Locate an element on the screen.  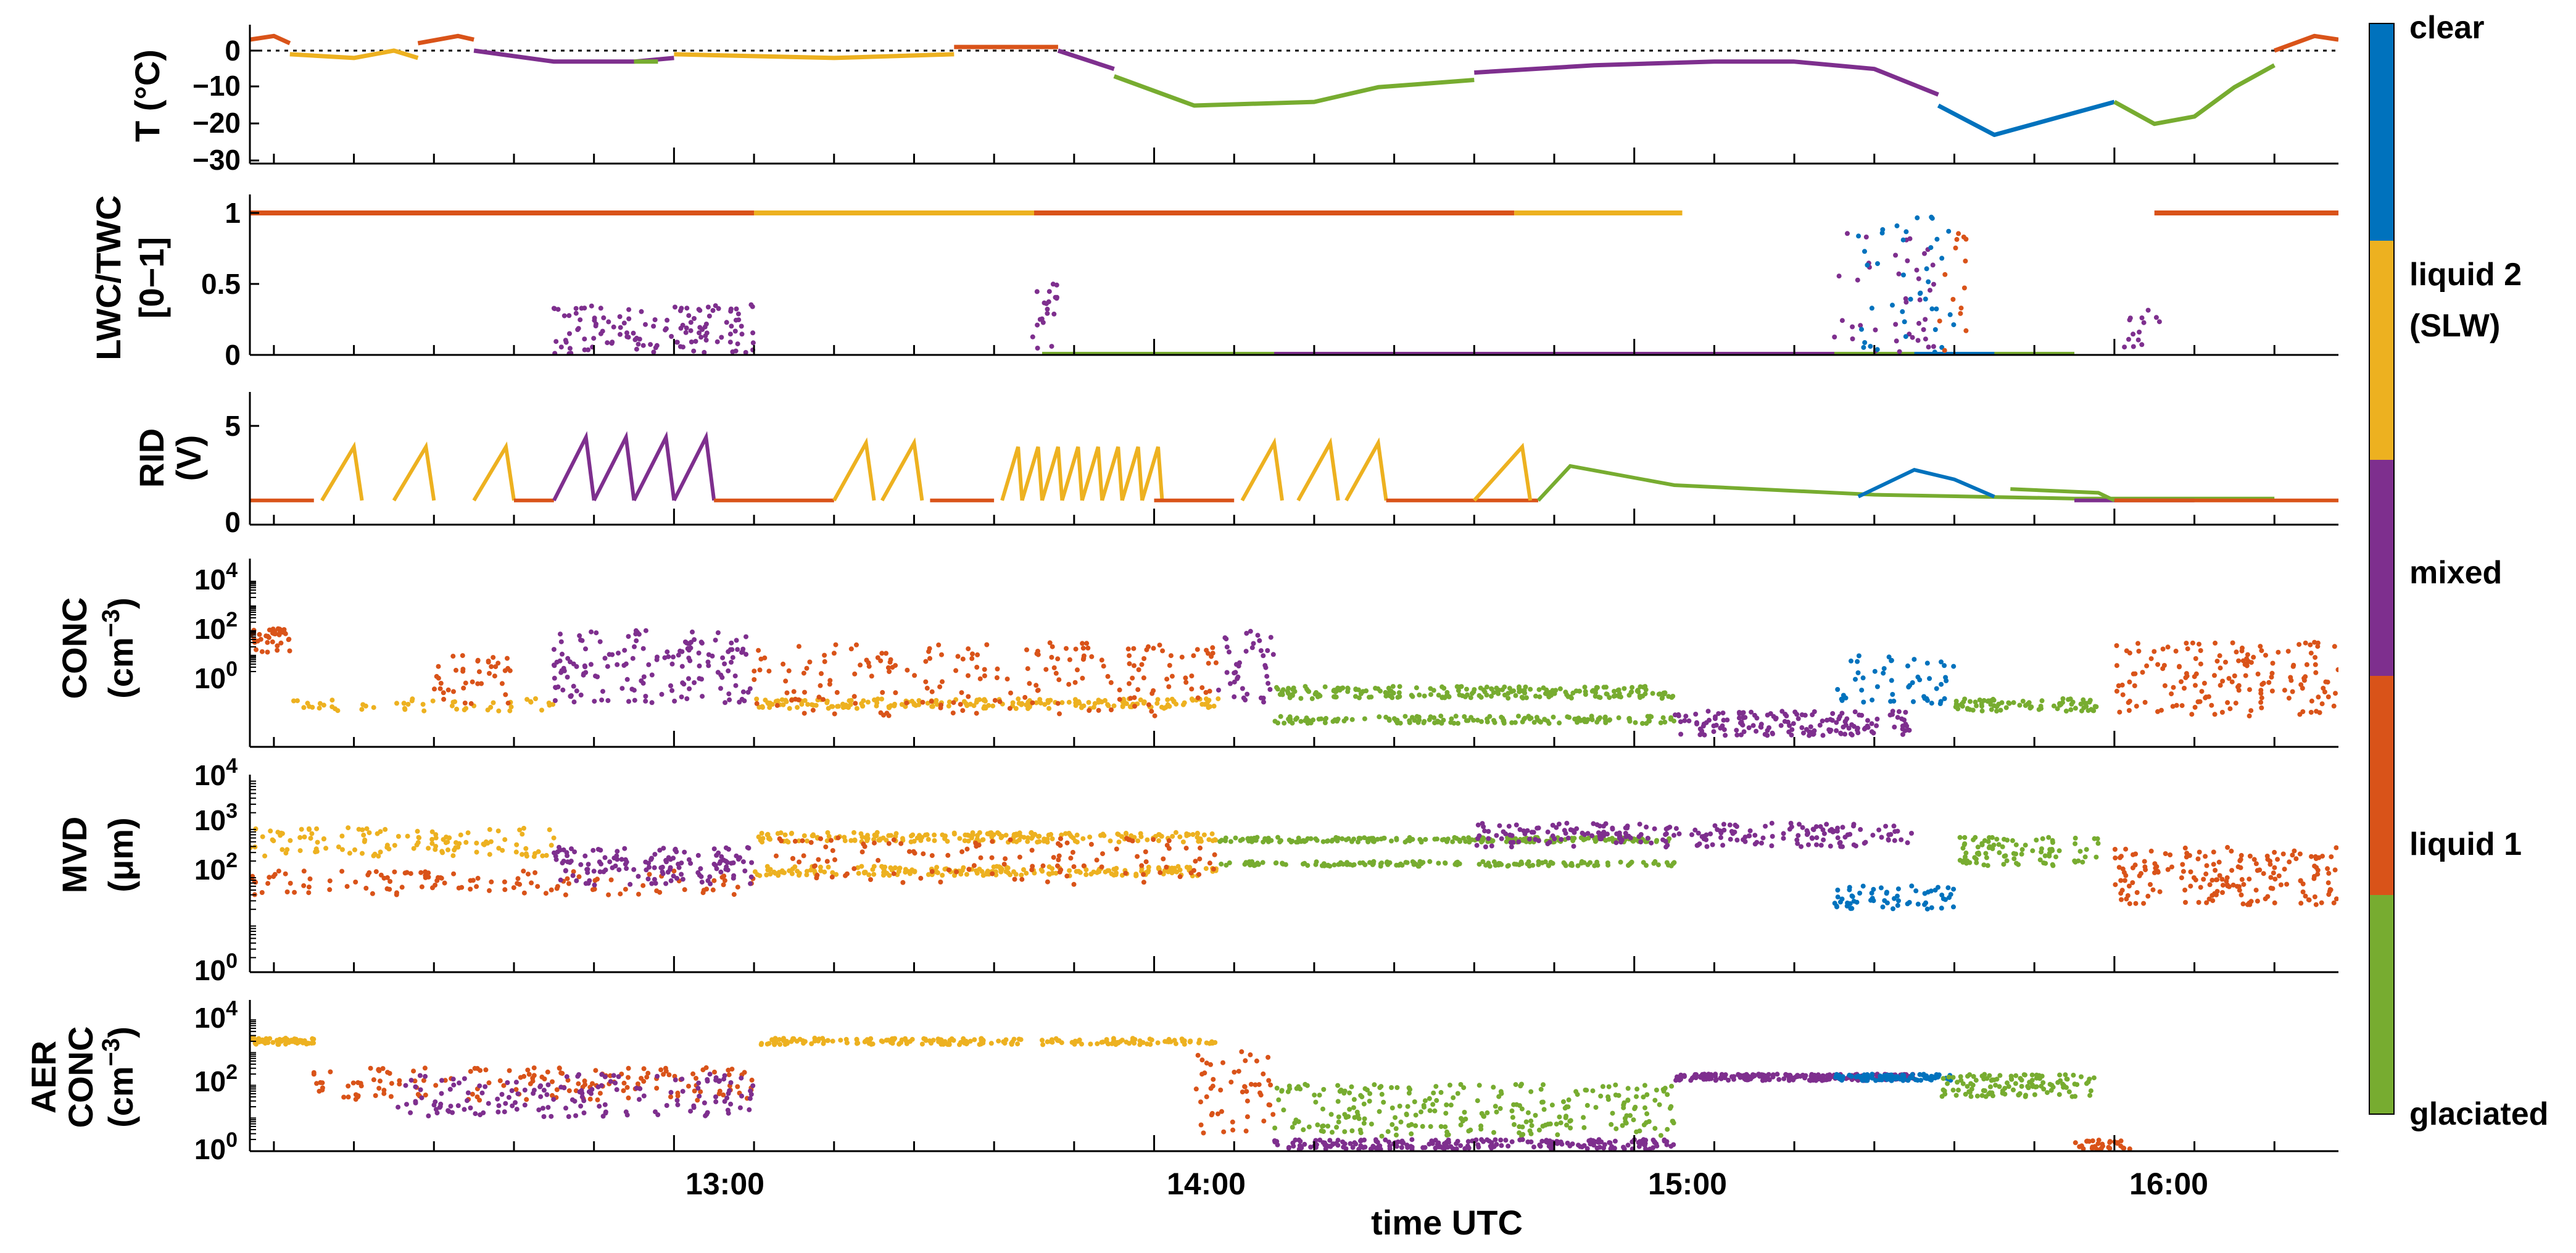
temperature-segment-liquid1 is located at coordinates (445, 39).